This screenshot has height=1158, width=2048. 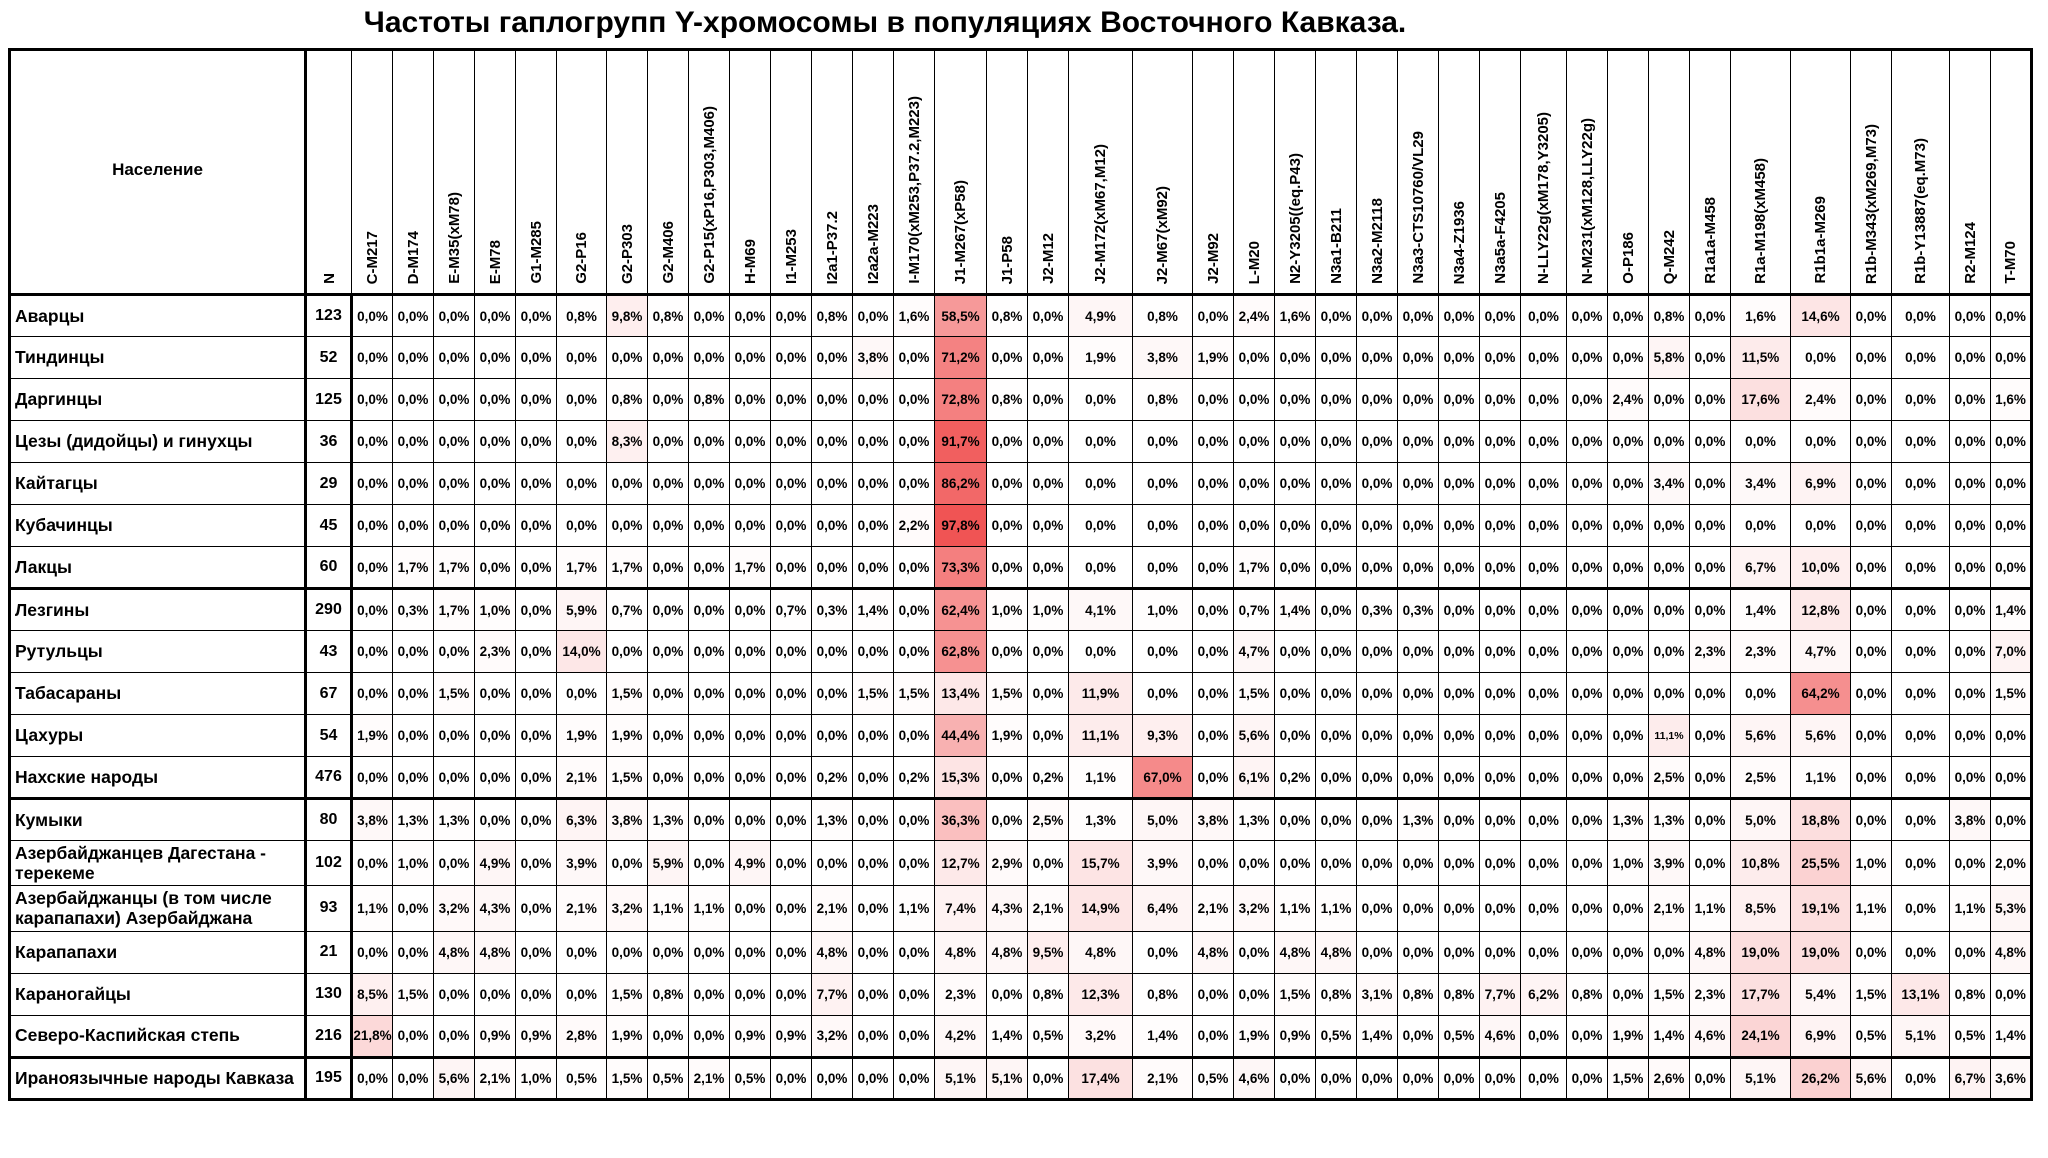 What do you see at coordinates (1100, 693) in the screenshot?
I see `frequency-cell: 11,9%` at bounding box center [1100, 693].